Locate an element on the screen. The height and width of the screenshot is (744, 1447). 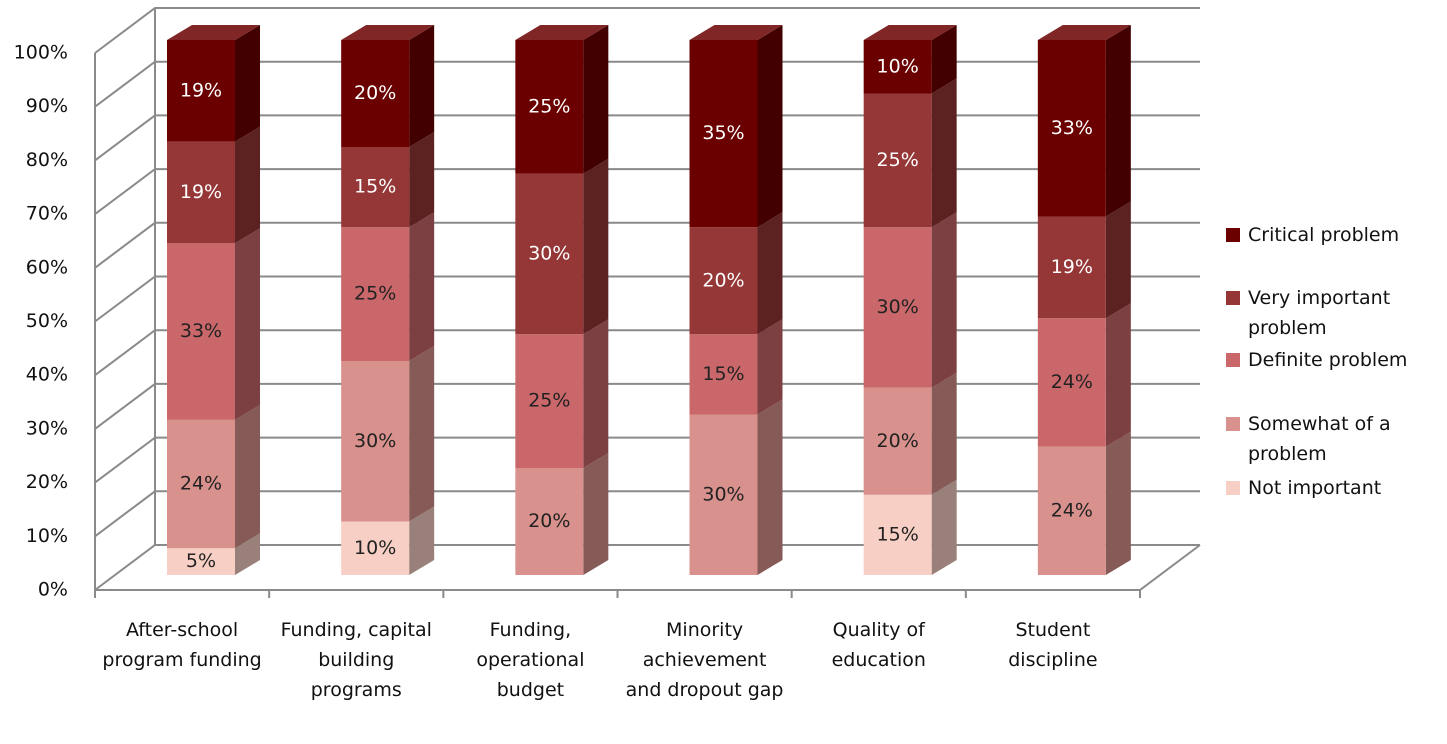
y-tick-label: 60% is located at coordinates (47, 267).